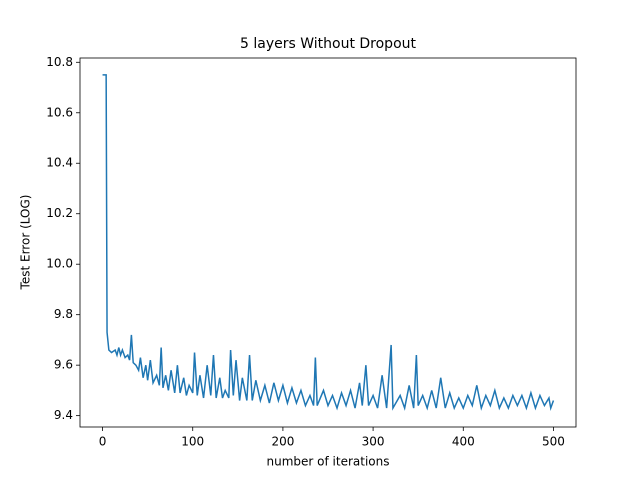 This screenshot has height=484, width=640. I want to click on y-tick-label: 9.6, so click(63, 365).